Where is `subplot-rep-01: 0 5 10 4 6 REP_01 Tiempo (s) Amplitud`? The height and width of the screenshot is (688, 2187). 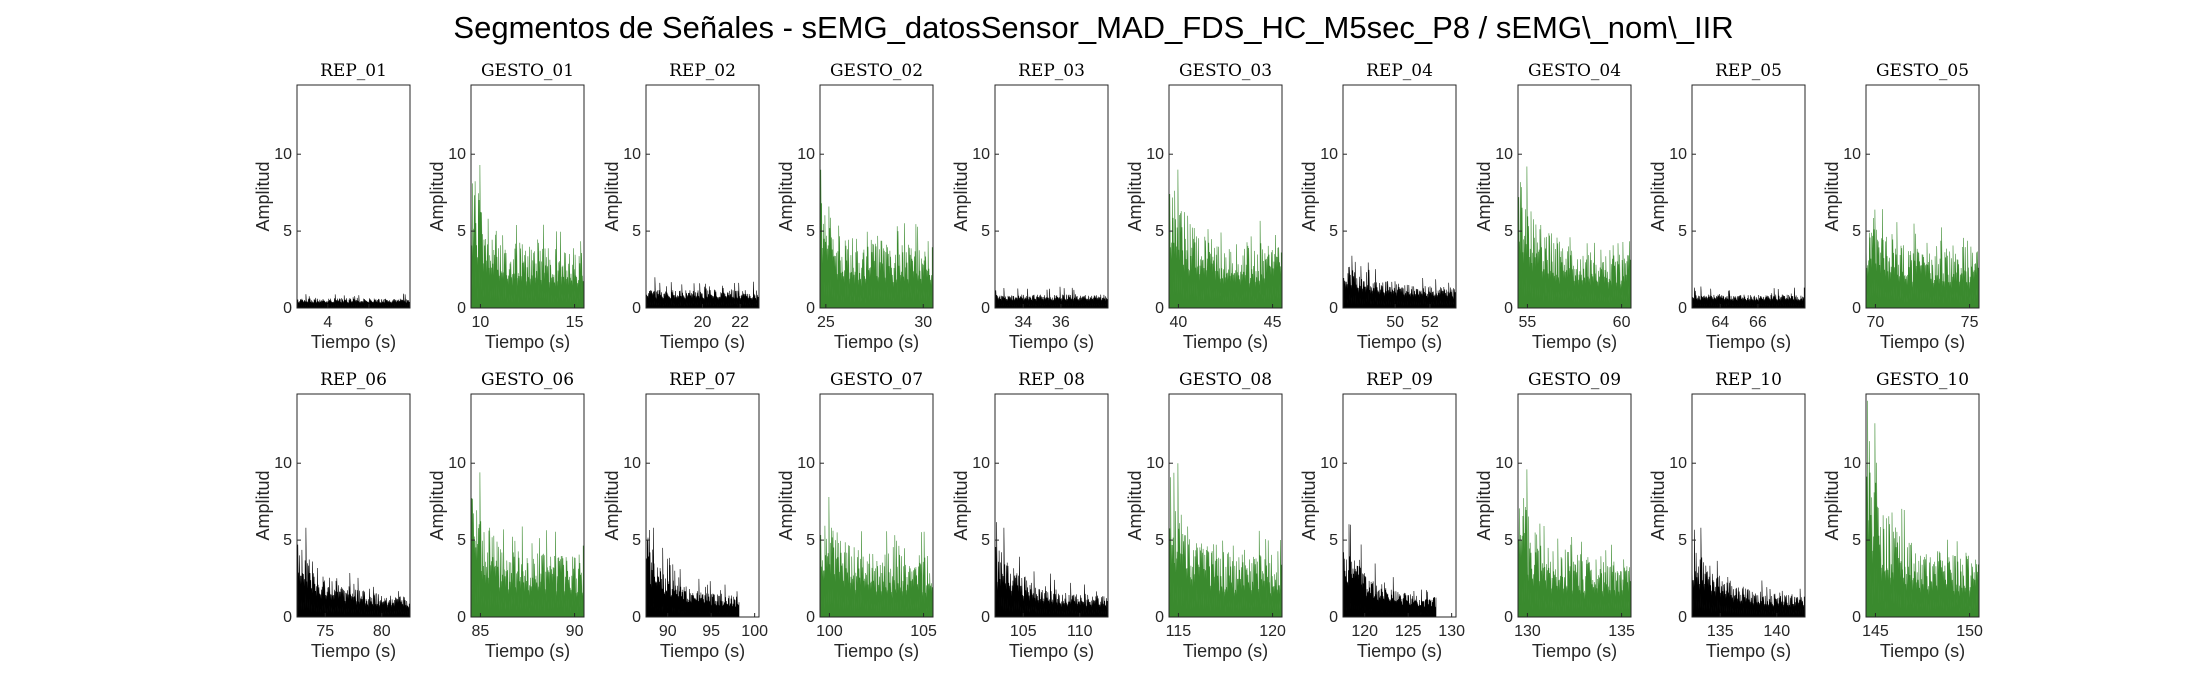
subplot-rep-01: 0 5 10 4 6 REP_01 Tiempo (s) Amplitud is located at coordinates (332, 206).